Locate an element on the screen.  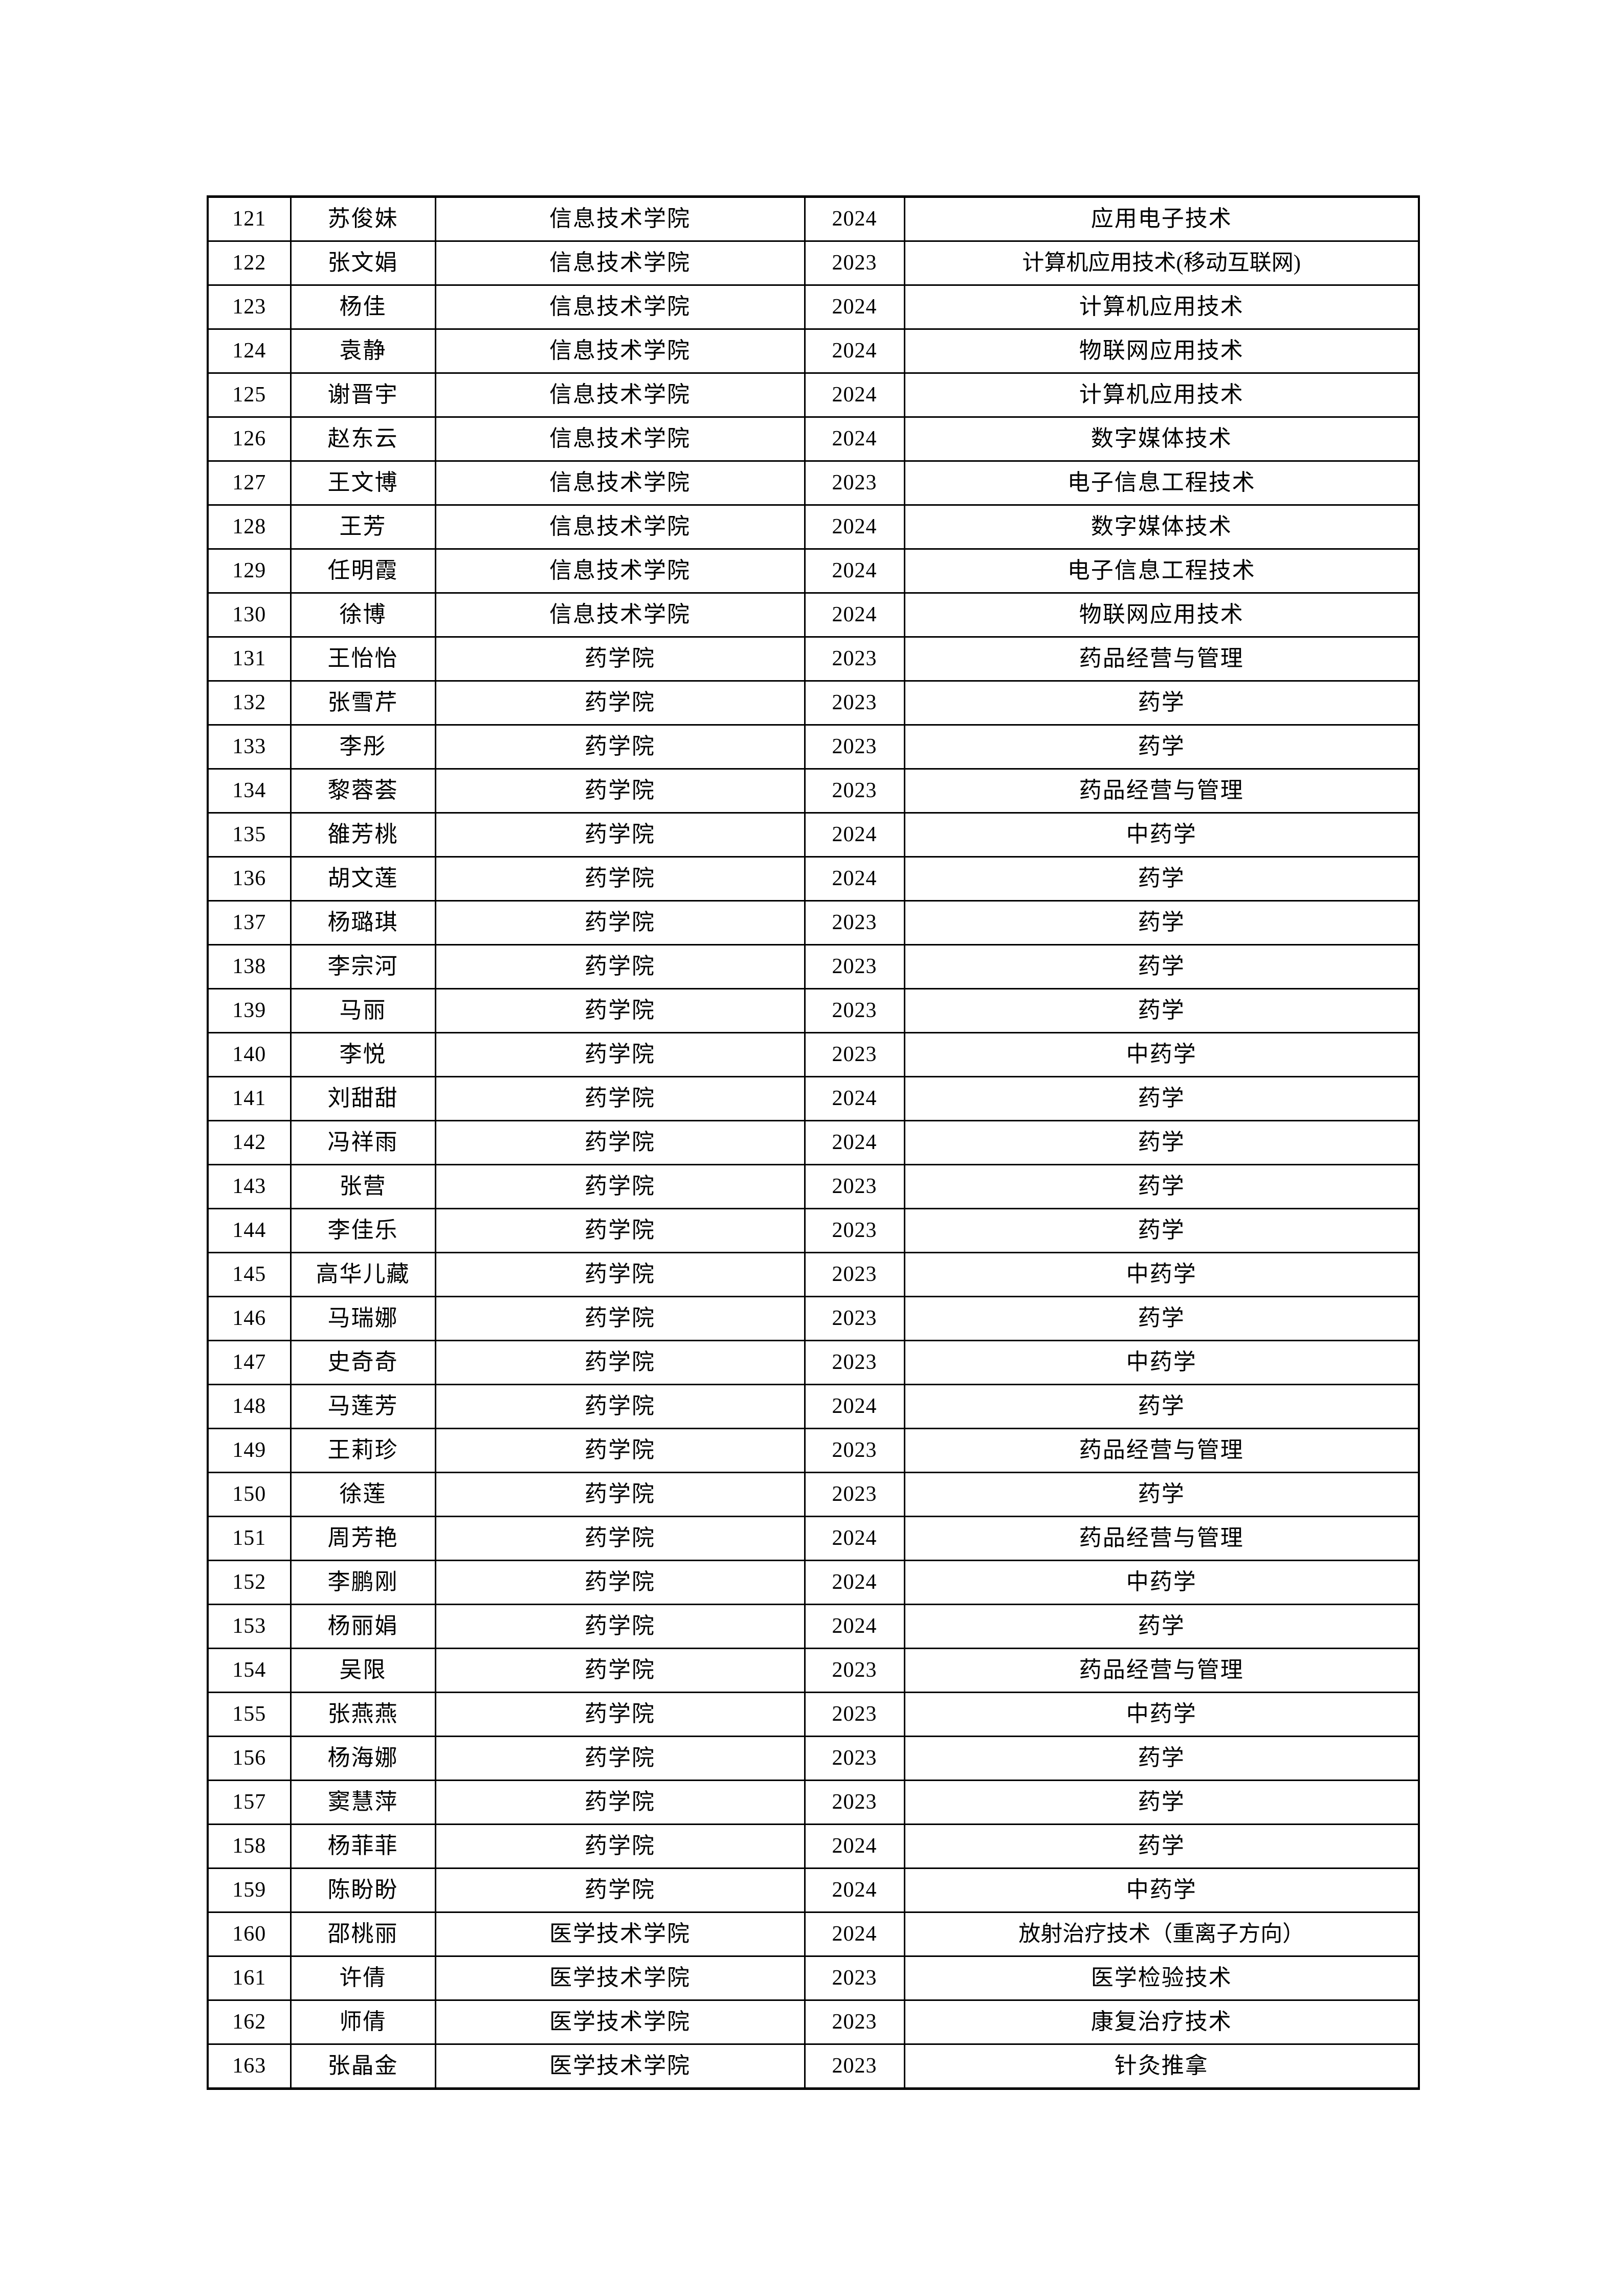
cell-serial-number: 125 is located at coordinates (250, 396).